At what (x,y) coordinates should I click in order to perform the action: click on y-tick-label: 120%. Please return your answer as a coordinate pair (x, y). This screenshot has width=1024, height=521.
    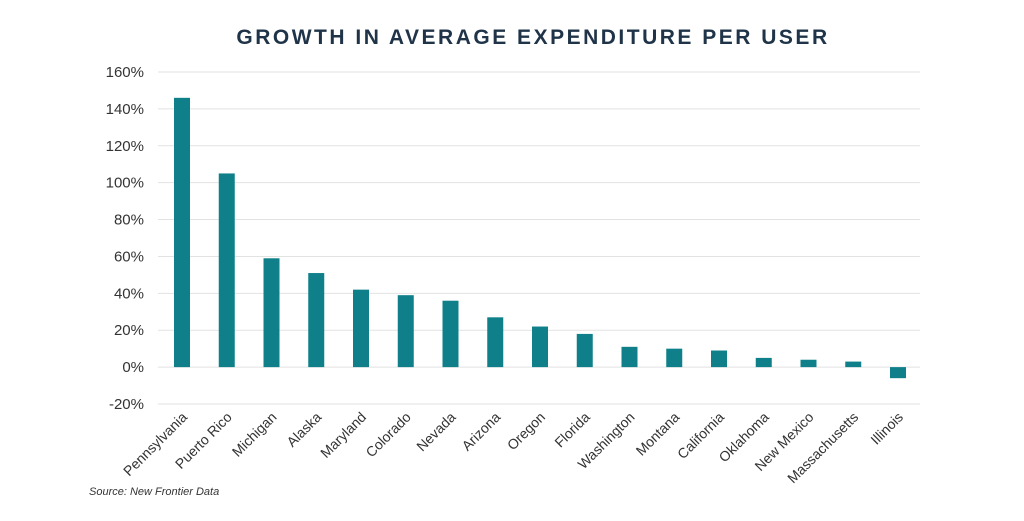
    Looking at the image, I should click on (125, 146).